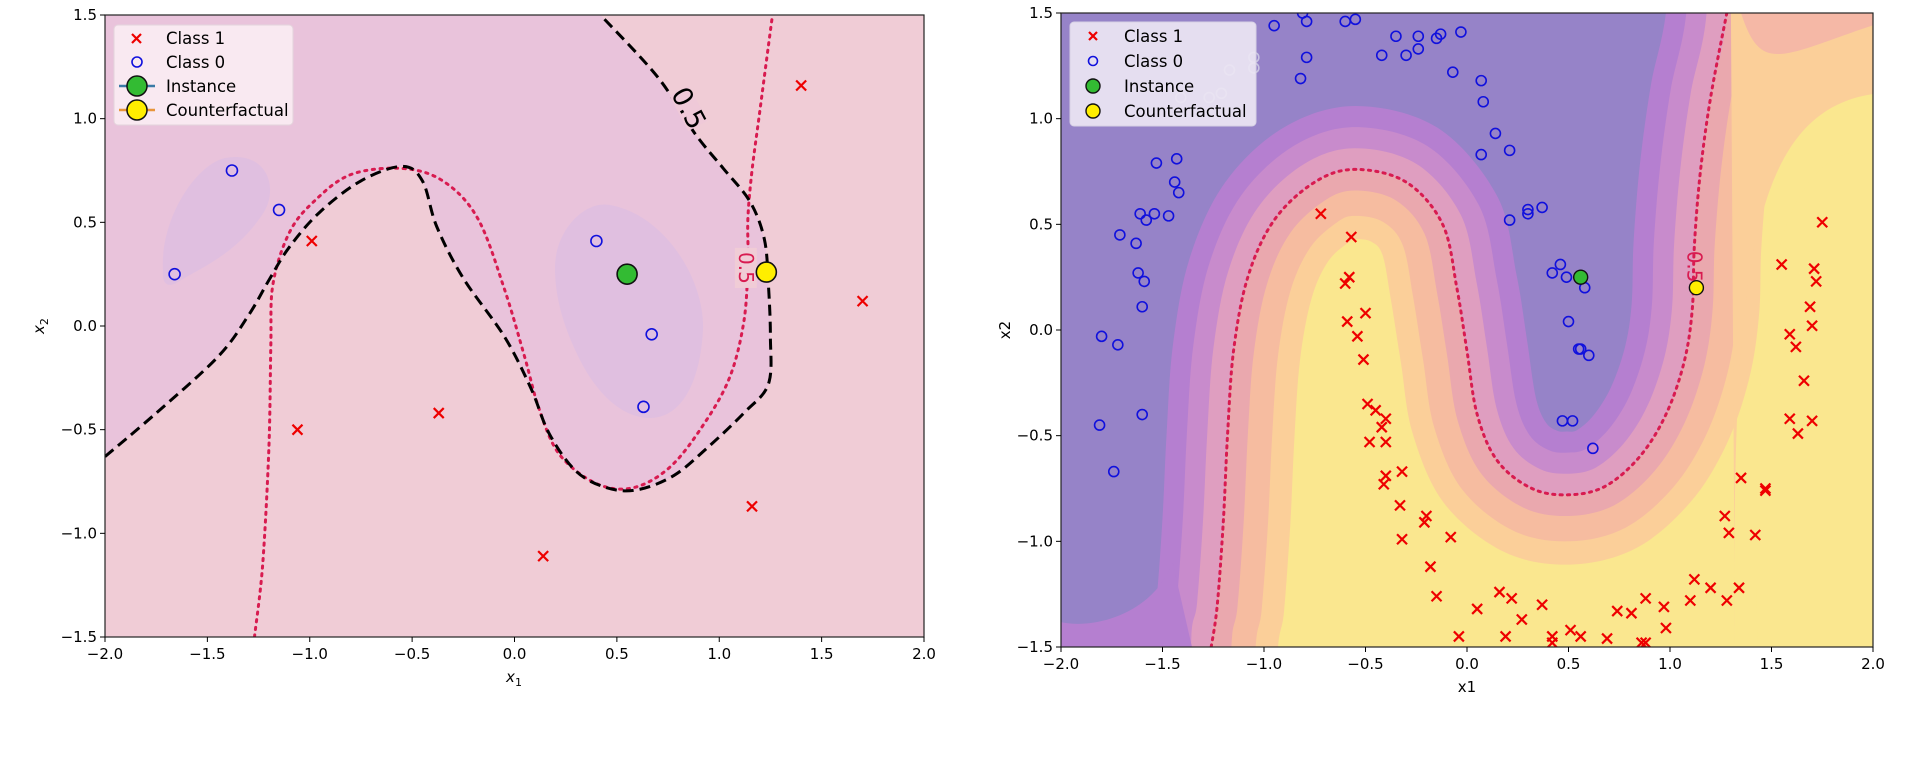 The image size is (1920, 764). Describe the element at coordinates (136, 38) in the screenshot. I see `x-marker-icon` at that location.